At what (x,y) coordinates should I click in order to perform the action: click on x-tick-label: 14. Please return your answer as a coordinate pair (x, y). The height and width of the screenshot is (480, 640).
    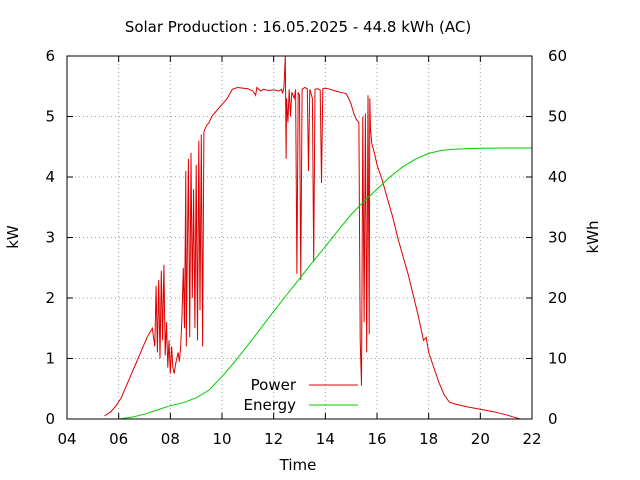
    Looking at the image, I should click on (325, 439).